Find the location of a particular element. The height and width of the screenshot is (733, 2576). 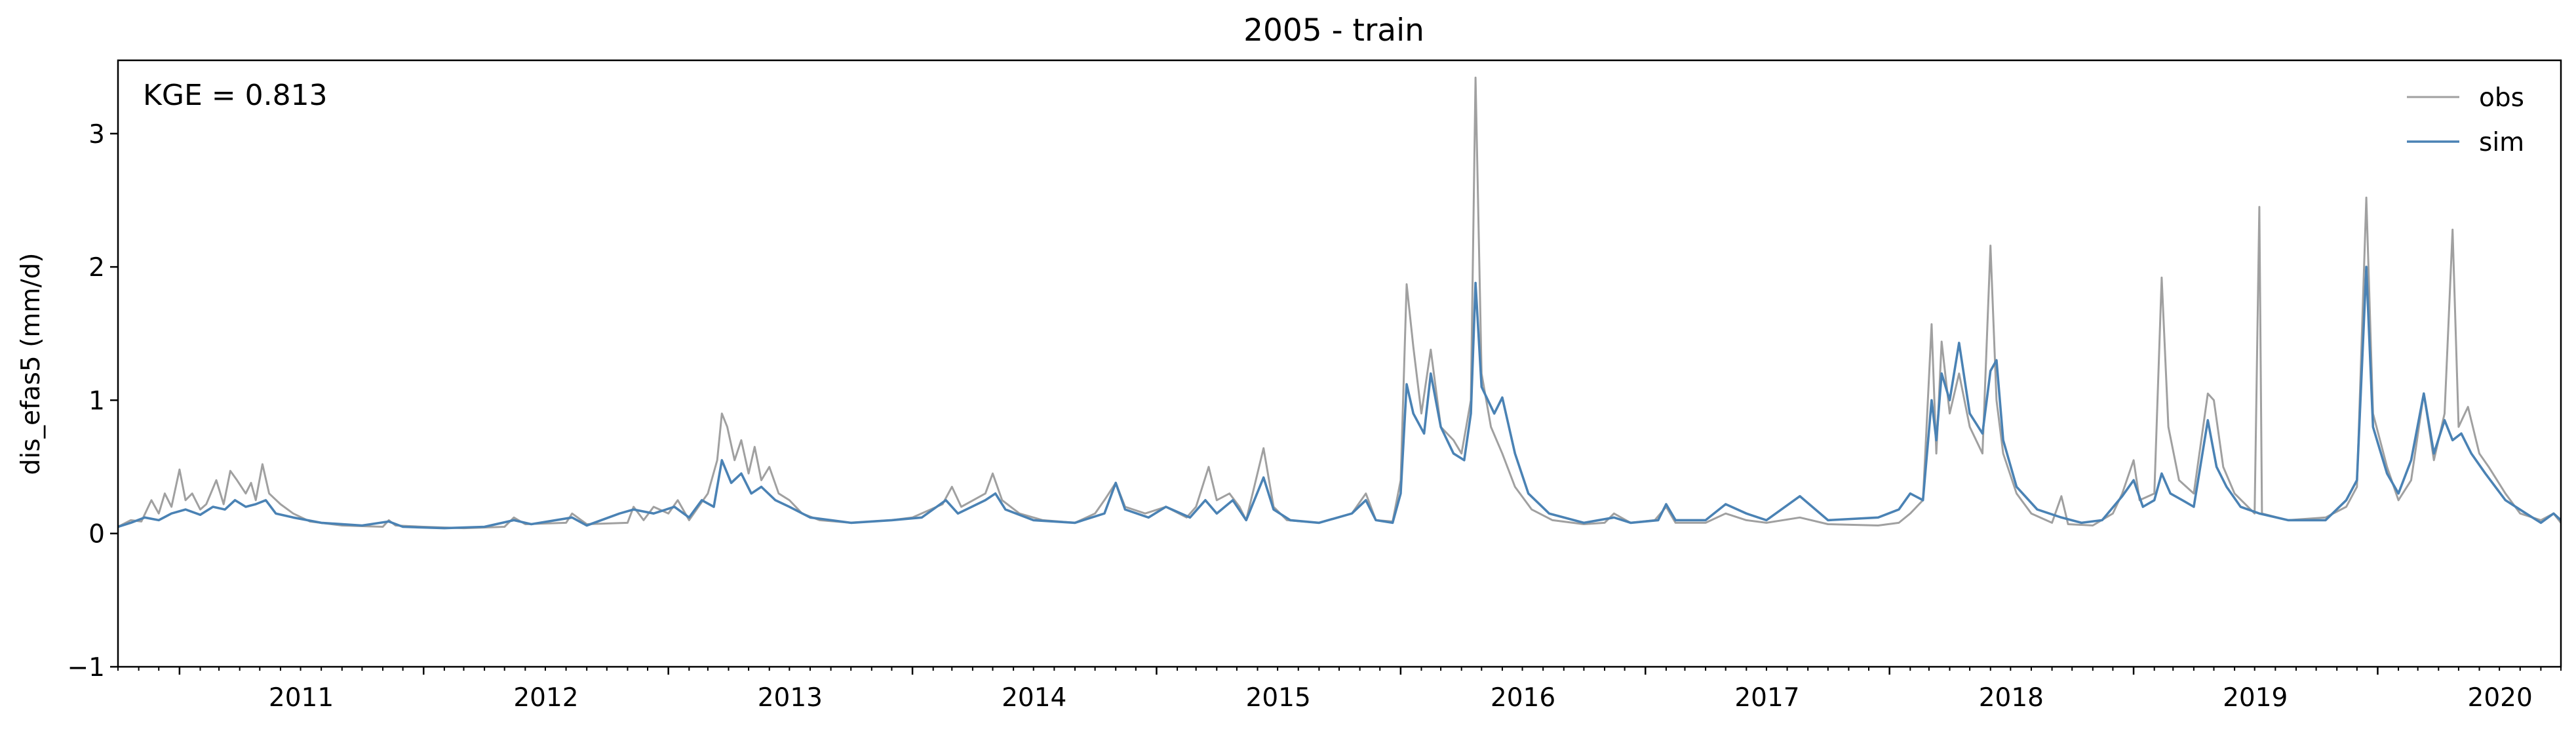

x-tick-label: 2015 is located at coordinates (1278, 698).